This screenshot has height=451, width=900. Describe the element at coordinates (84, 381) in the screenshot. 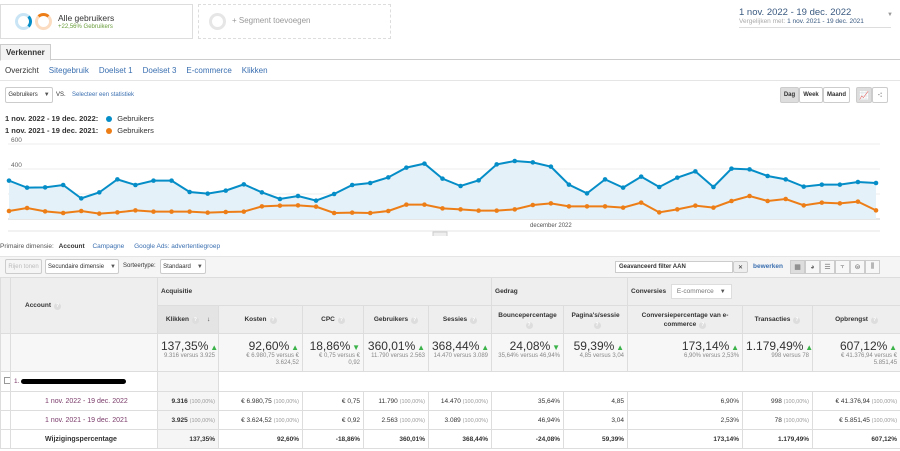

I see `account-cell: 1.` at that location.